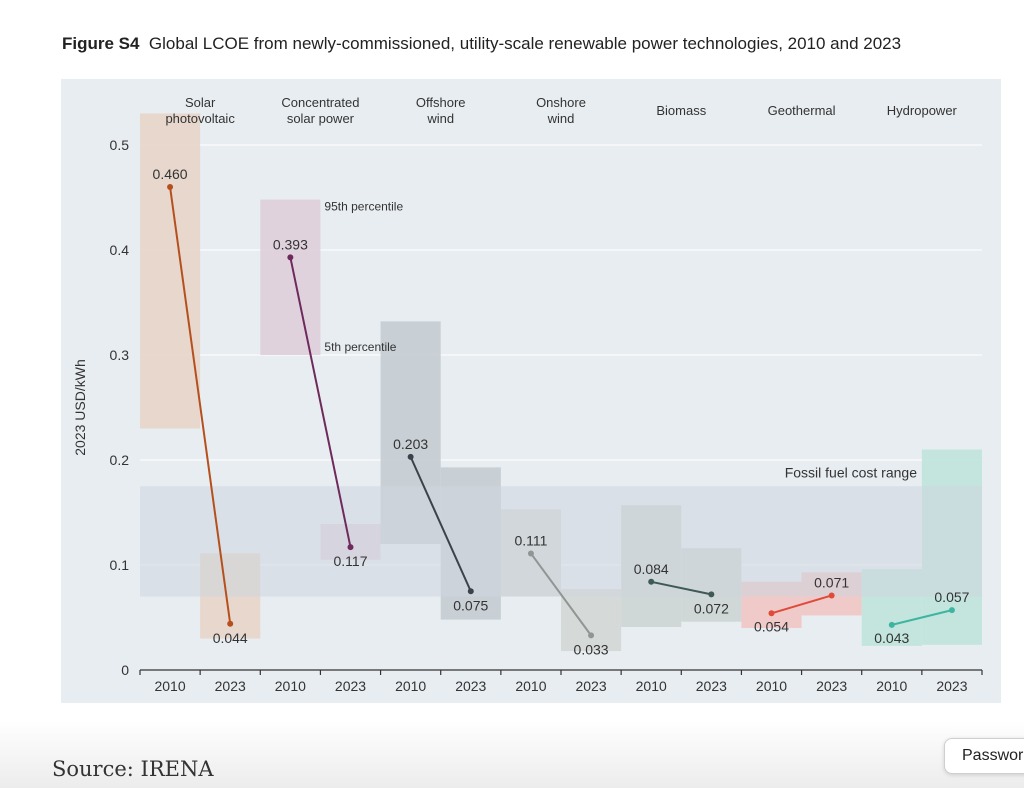 This screenshot has height=788, width=1024. I want to click on password-autofill-chip: Password, so click(984, 756).